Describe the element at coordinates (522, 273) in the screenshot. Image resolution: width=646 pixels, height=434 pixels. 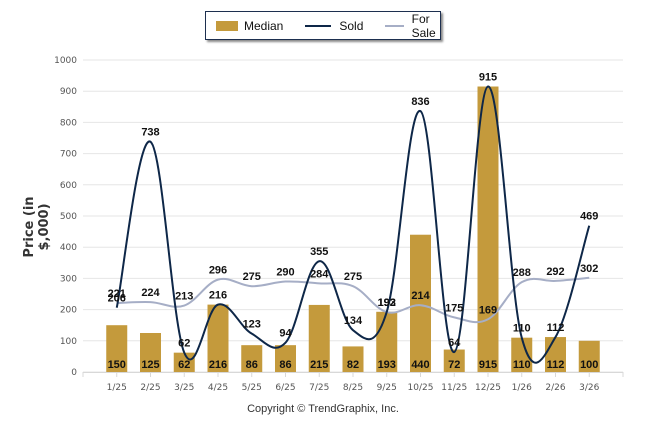
I see `for-sale-value-label: 288` at that location.